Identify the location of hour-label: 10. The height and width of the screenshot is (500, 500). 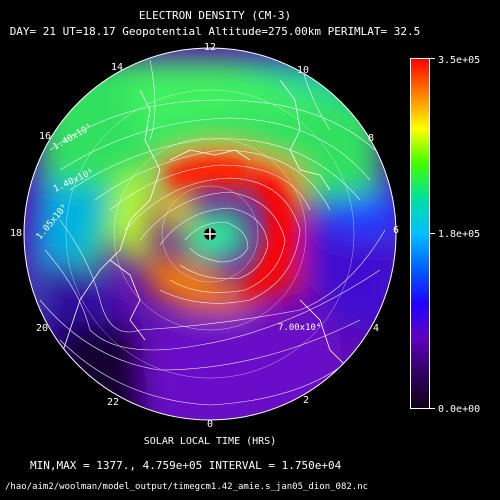
(303, 70).